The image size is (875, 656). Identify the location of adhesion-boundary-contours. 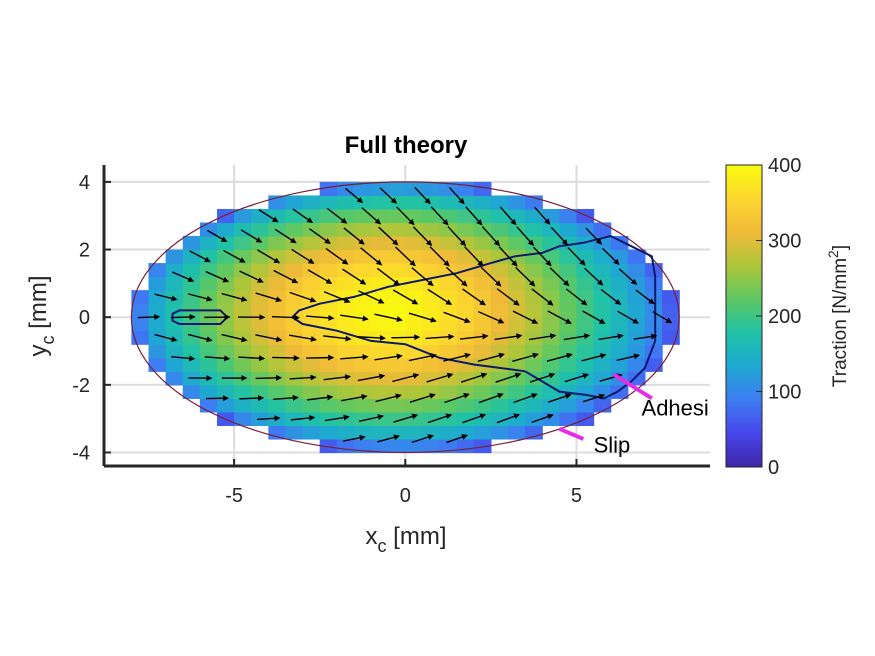
(414, 317).